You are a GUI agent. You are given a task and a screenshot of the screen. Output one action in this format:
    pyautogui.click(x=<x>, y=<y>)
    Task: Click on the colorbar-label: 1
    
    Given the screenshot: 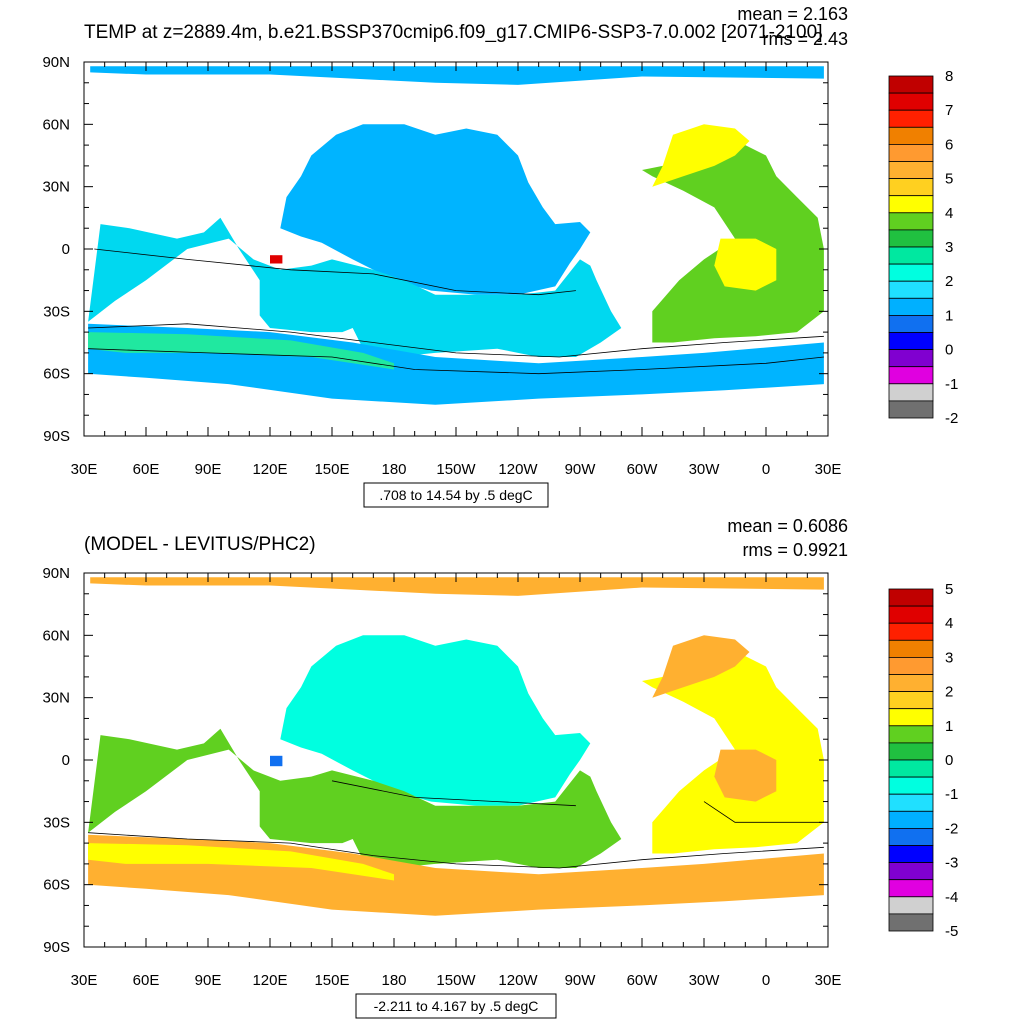 What is the action you would take?
    pyautogui.click(x=949, y=315)
    